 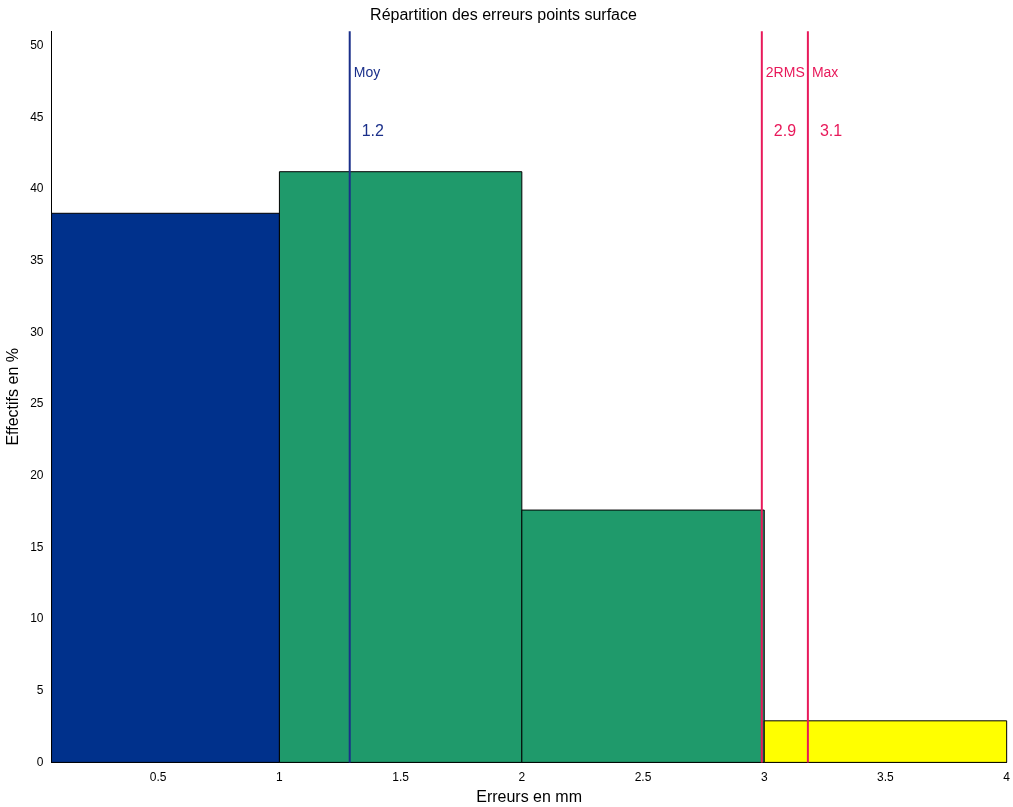 What do you see at coordinates (522, 776) in the screenshot?
I see `x-tick-label: 2` at bounding box center [522, 776].